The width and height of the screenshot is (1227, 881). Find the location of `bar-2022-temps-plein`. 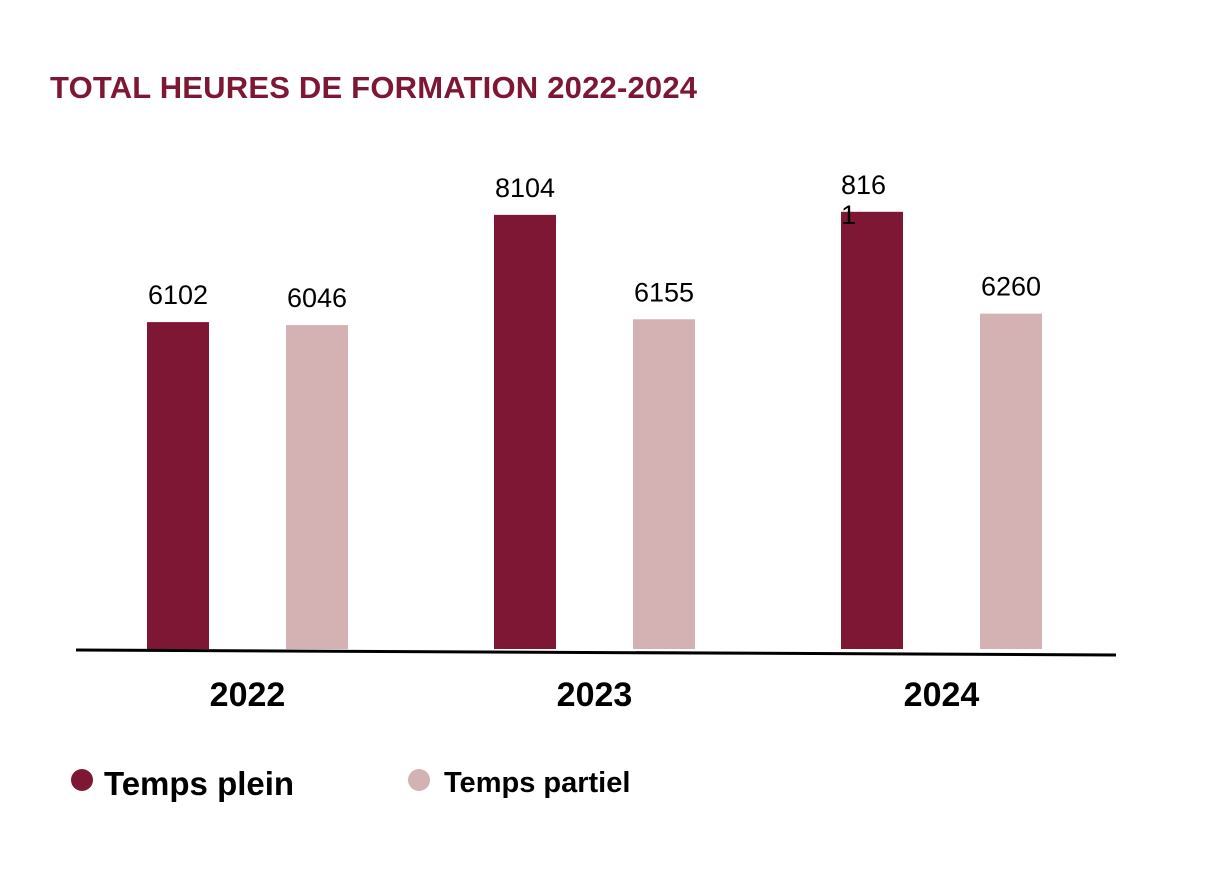

bar-2022-temps-plein is located at coordinates (178, 485).